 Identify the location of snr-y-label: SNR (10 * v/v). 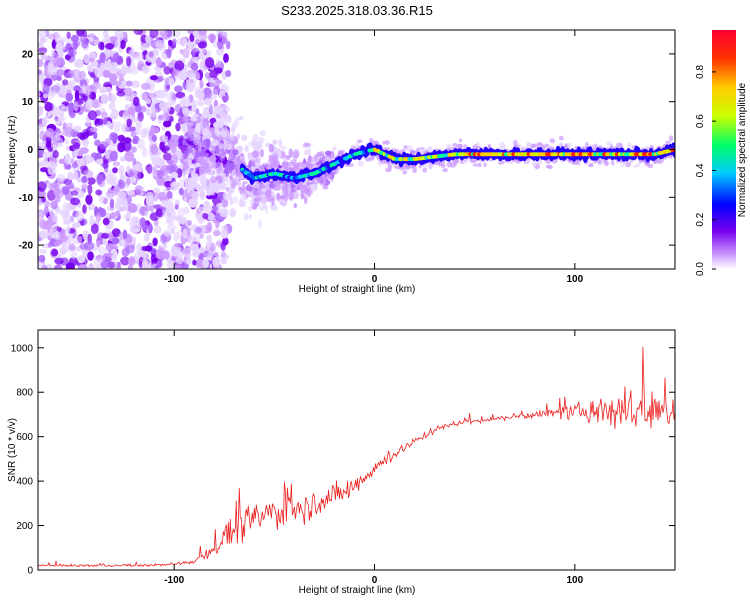
(12, 450).